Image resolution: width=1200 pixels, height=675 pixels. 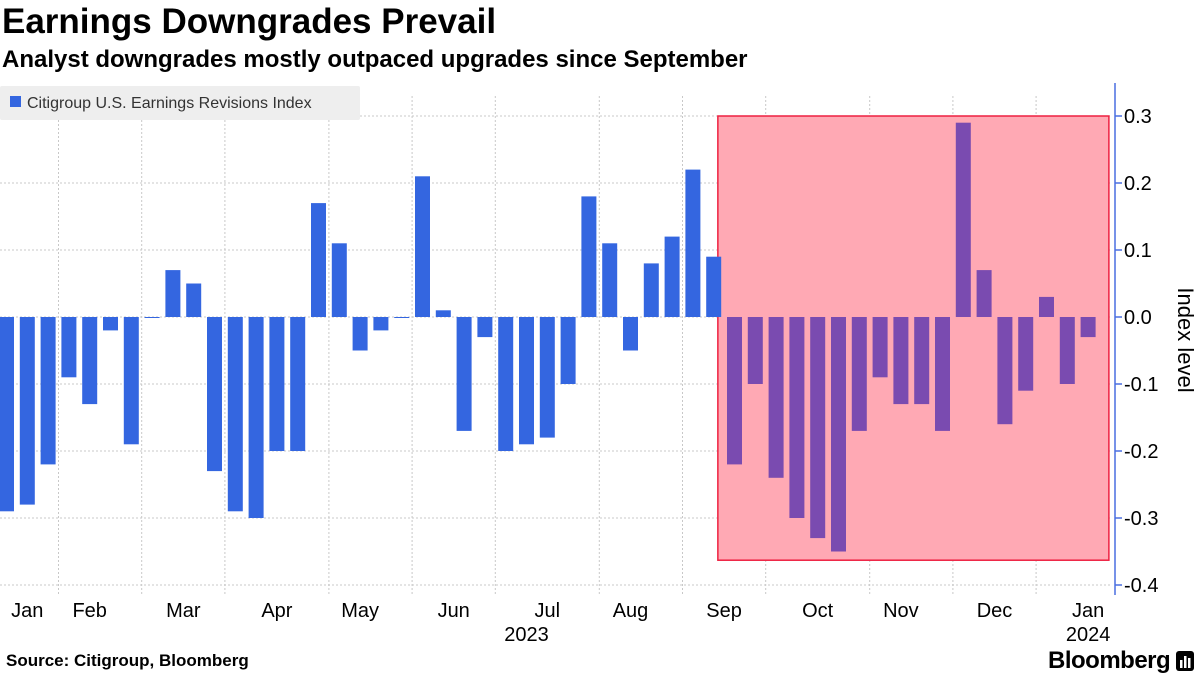 I want to click on y-axis-title: Index level, so click(x=1185, y=339).